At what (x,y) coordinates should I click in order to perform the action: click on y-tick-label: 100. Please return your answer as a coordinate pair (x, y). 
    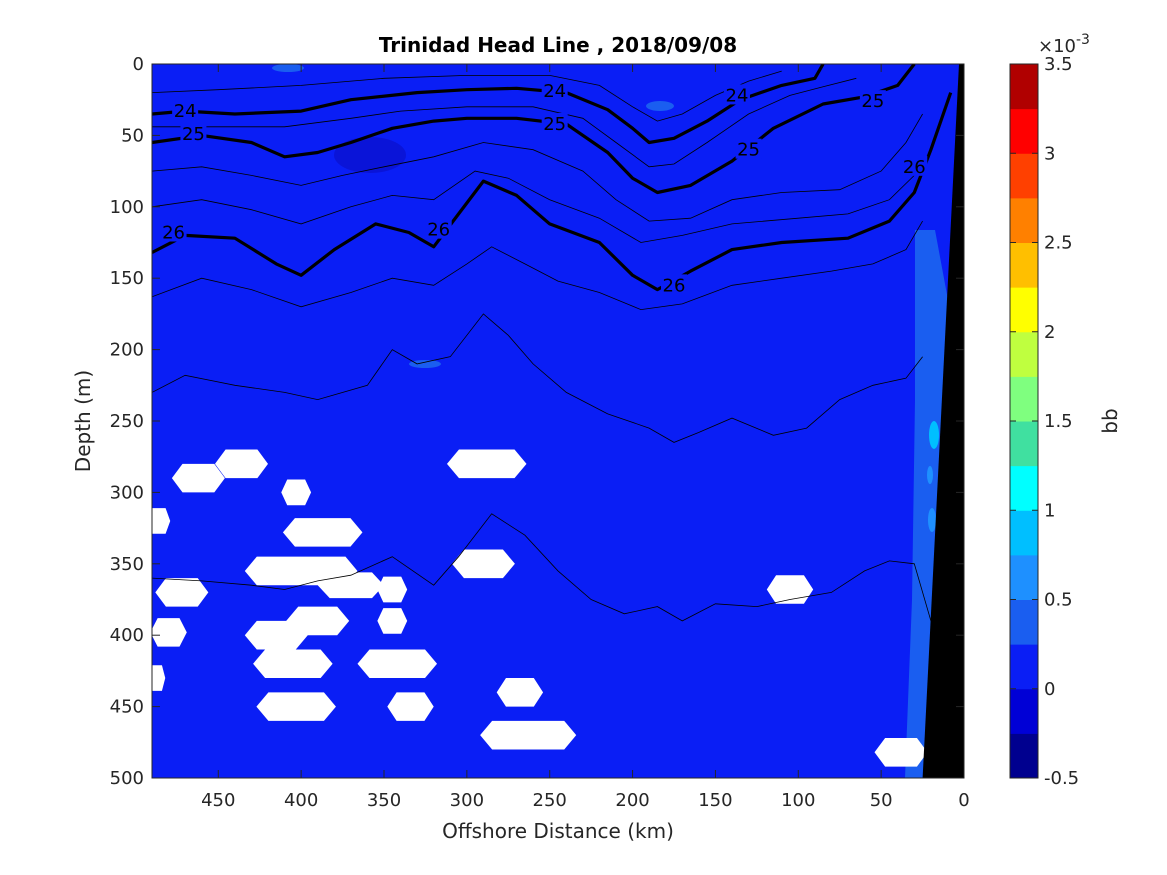
    Looking at the image, I should click on (127, 207).